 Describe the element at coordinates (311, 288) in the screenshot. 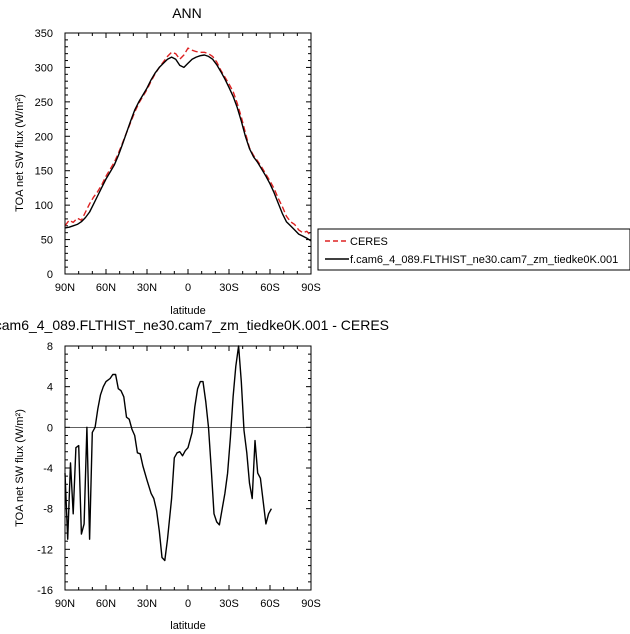

I see `top-x-tick-label: 90S` at that location.